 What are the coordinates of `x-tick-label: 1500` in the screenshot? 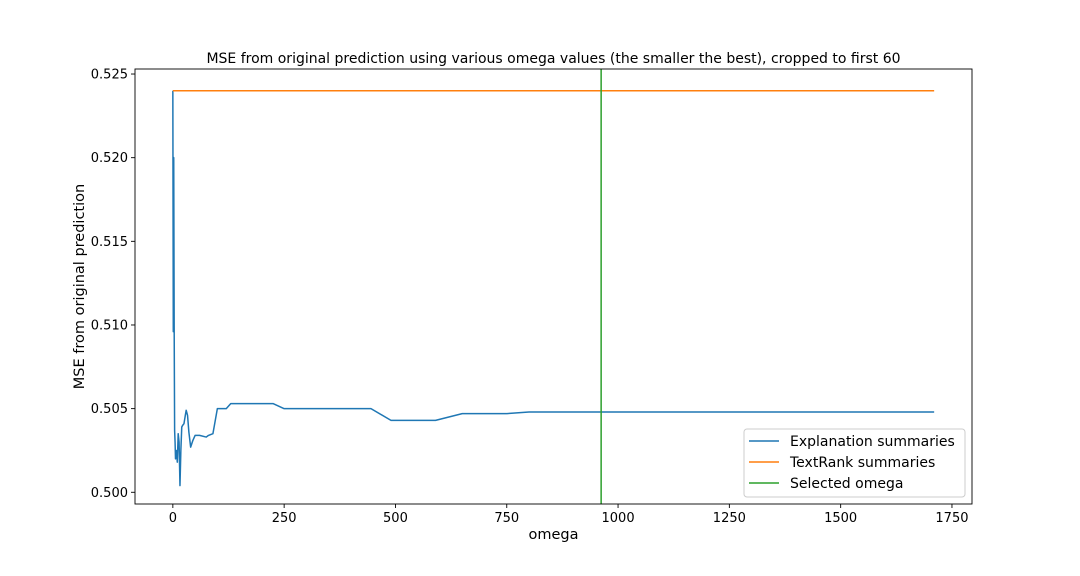 It's located at (840, 518).